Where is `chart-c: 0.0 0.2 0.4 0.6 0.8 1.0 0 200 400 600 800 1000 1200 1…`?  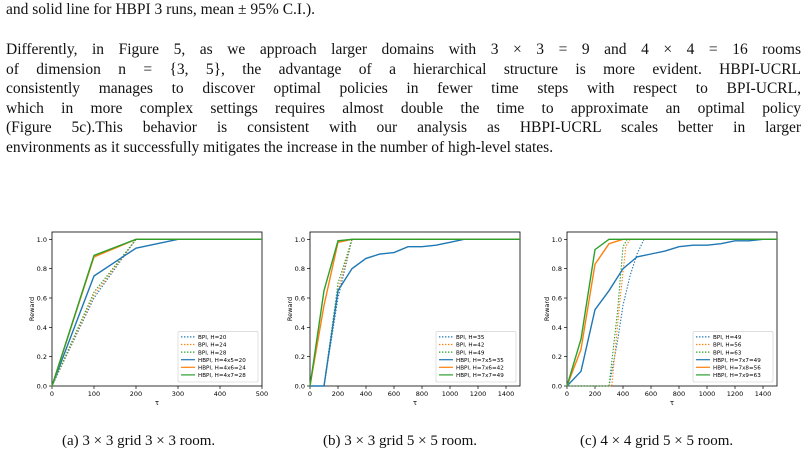 chart-c: 0.0 0.2 0.4 0.6 0.8 1.0 0 200 400 600 800 1000 1200 1… is located at coordinates (660, 319).